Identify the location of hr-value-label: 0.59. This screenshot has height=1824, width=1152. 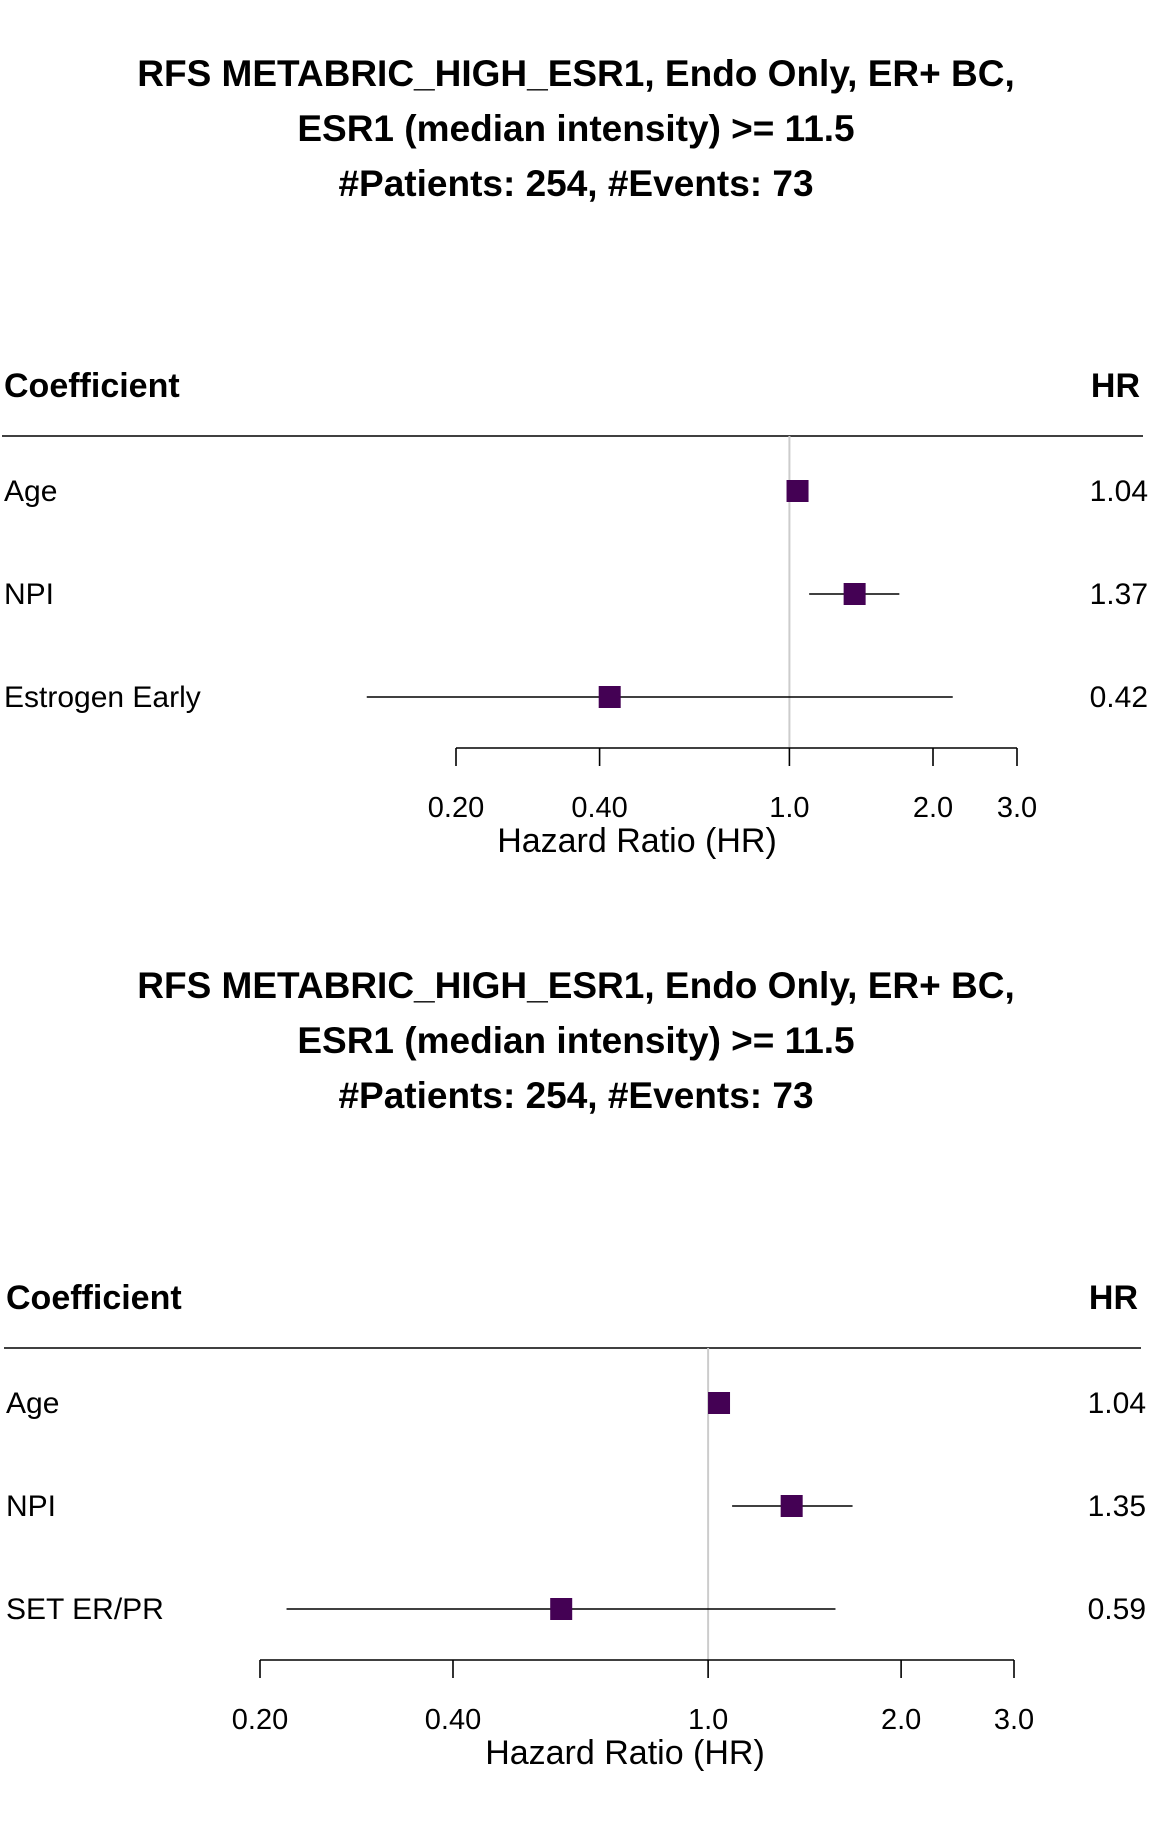
(1117, 1609).